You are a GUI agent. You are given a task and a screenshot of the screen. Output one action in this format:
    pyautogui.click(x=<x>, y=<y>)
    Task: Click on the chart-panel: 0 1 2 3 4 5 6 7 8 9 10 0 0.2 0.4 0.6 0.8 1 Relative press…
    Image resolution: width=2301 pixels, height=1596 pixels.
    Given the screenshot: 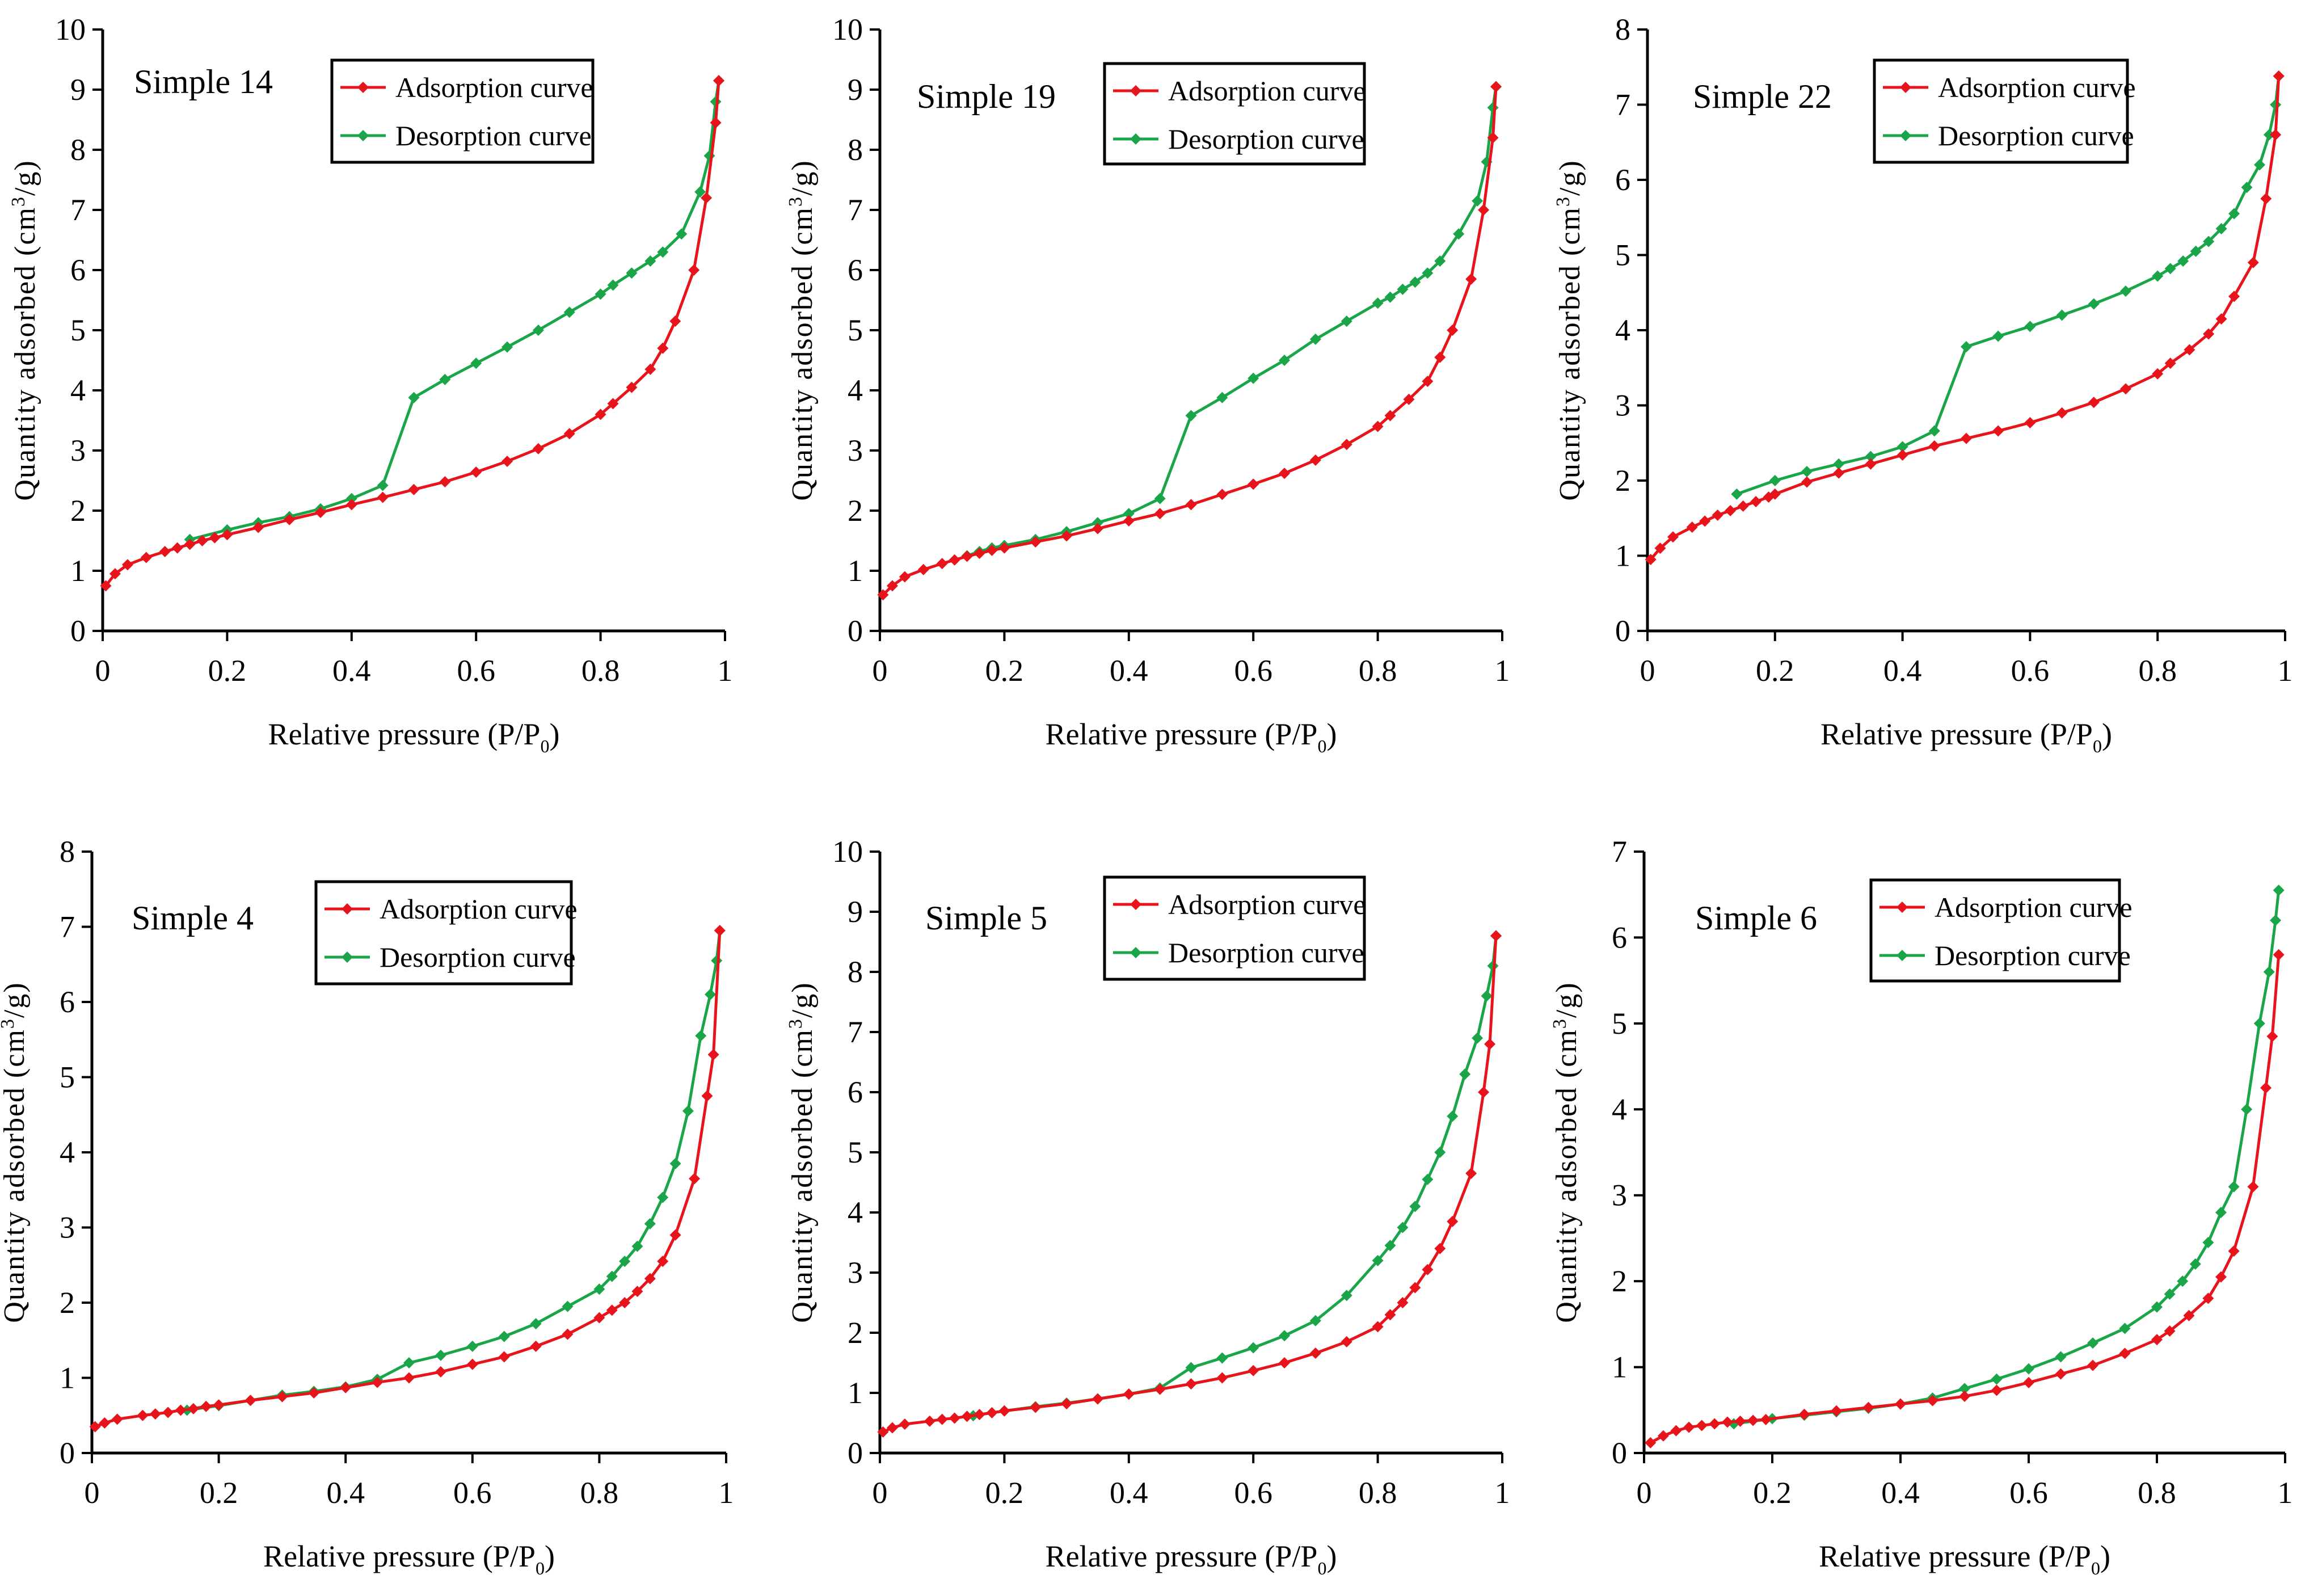 What is the action you would take?
    pyautogui.click(x=1147, y=384)
    